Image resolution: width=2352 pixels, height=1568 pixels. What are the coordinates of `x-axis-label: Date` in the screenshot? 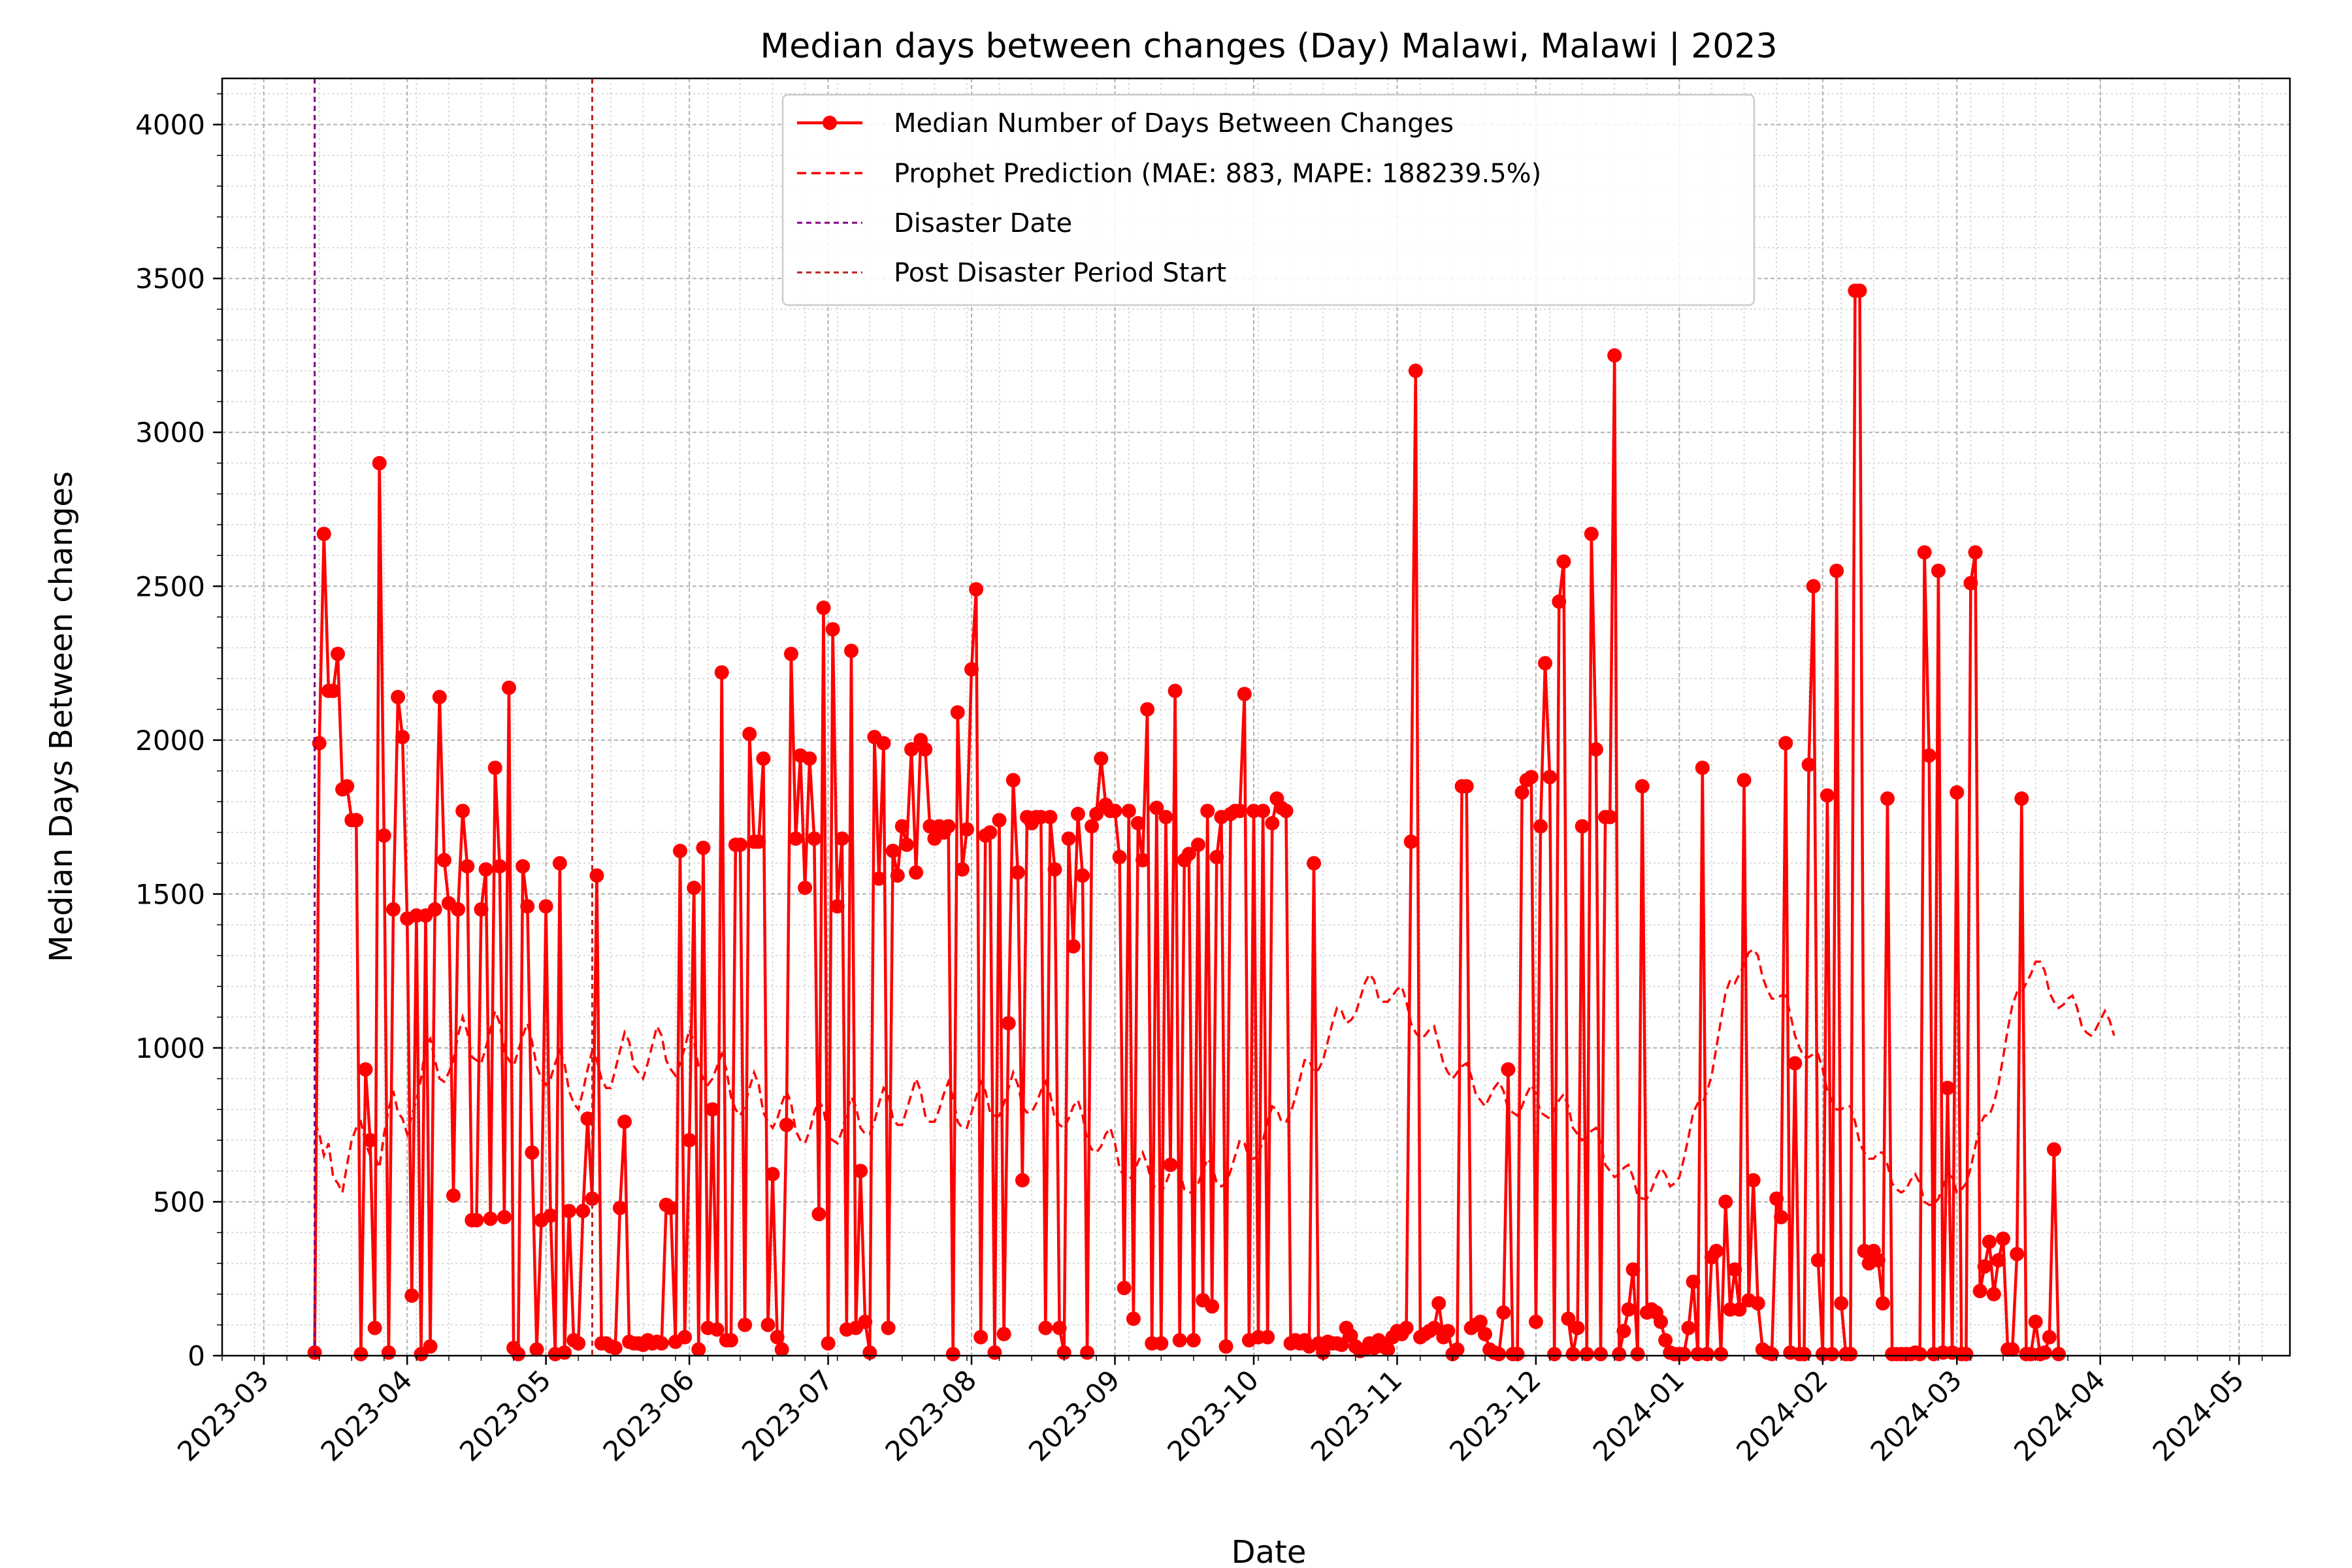 It's located at (1269, 1551).